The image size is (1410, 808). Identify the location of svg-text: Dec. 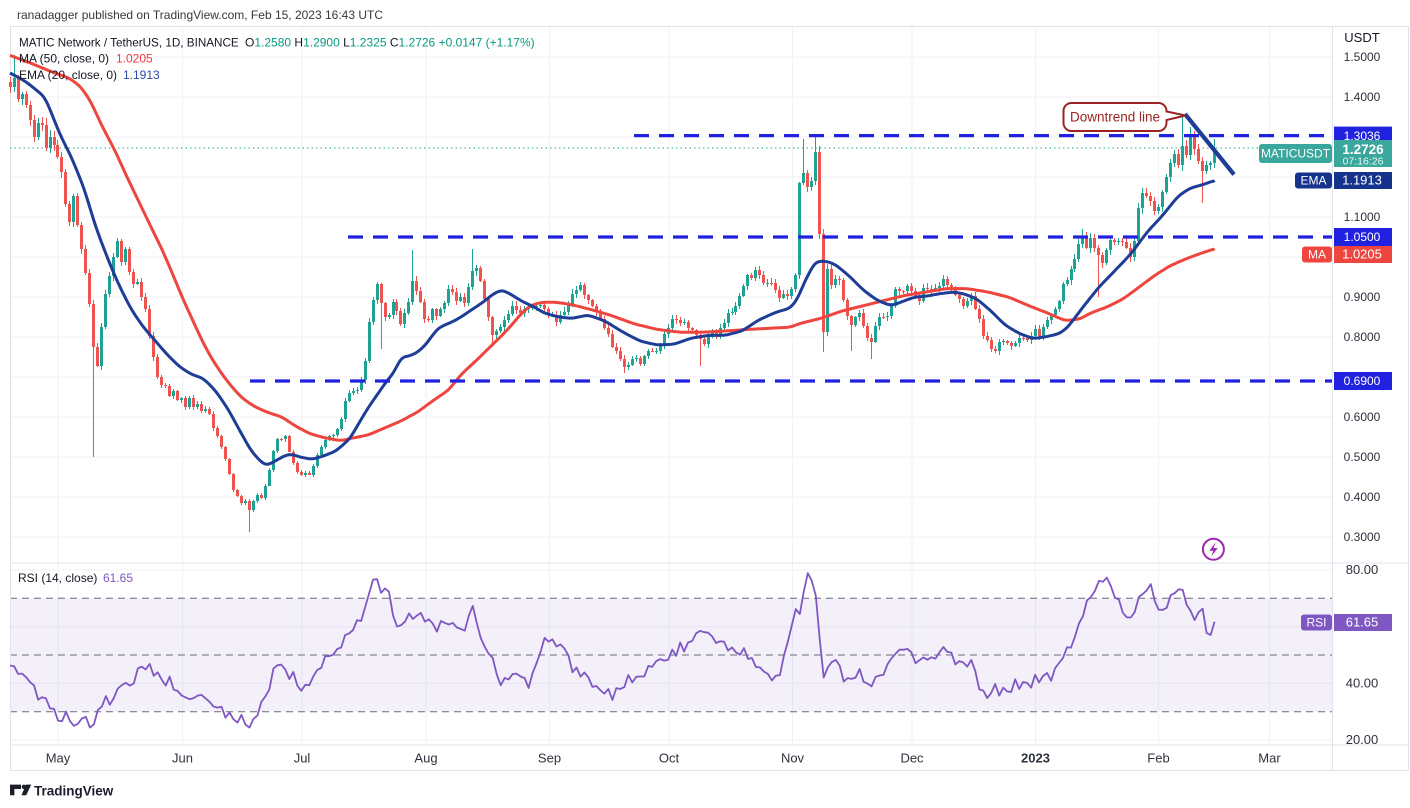
(912, 758).